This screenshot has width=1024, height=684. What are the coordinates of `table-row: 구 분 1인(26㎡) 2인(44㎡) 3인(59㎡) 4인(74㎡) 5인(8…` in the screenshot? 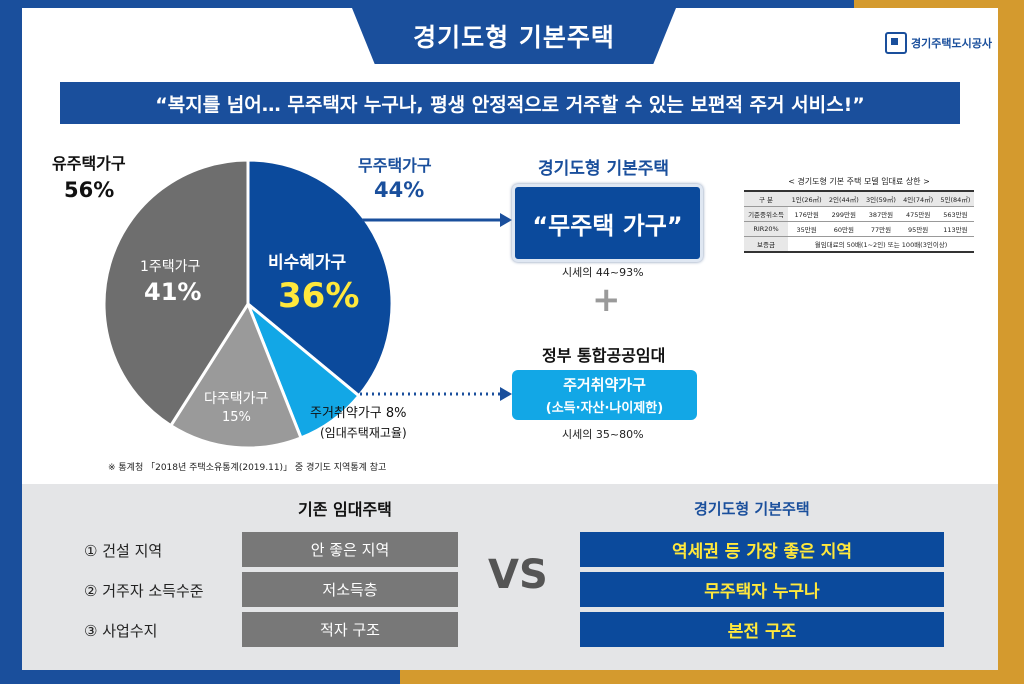 It's located at (859, 198).